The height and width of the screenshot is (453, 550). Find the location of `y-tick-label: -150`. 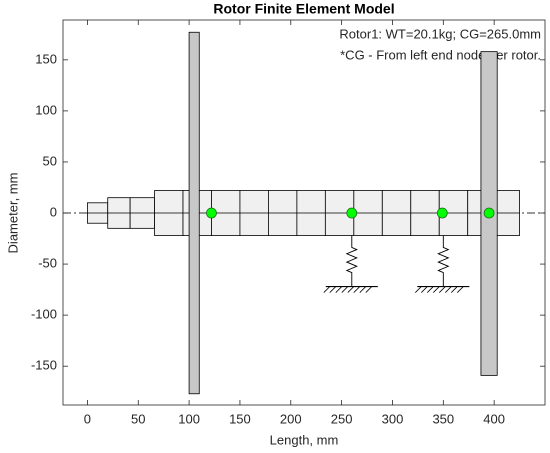

y-tick-label: -150 is located at coordinates (44, 365).